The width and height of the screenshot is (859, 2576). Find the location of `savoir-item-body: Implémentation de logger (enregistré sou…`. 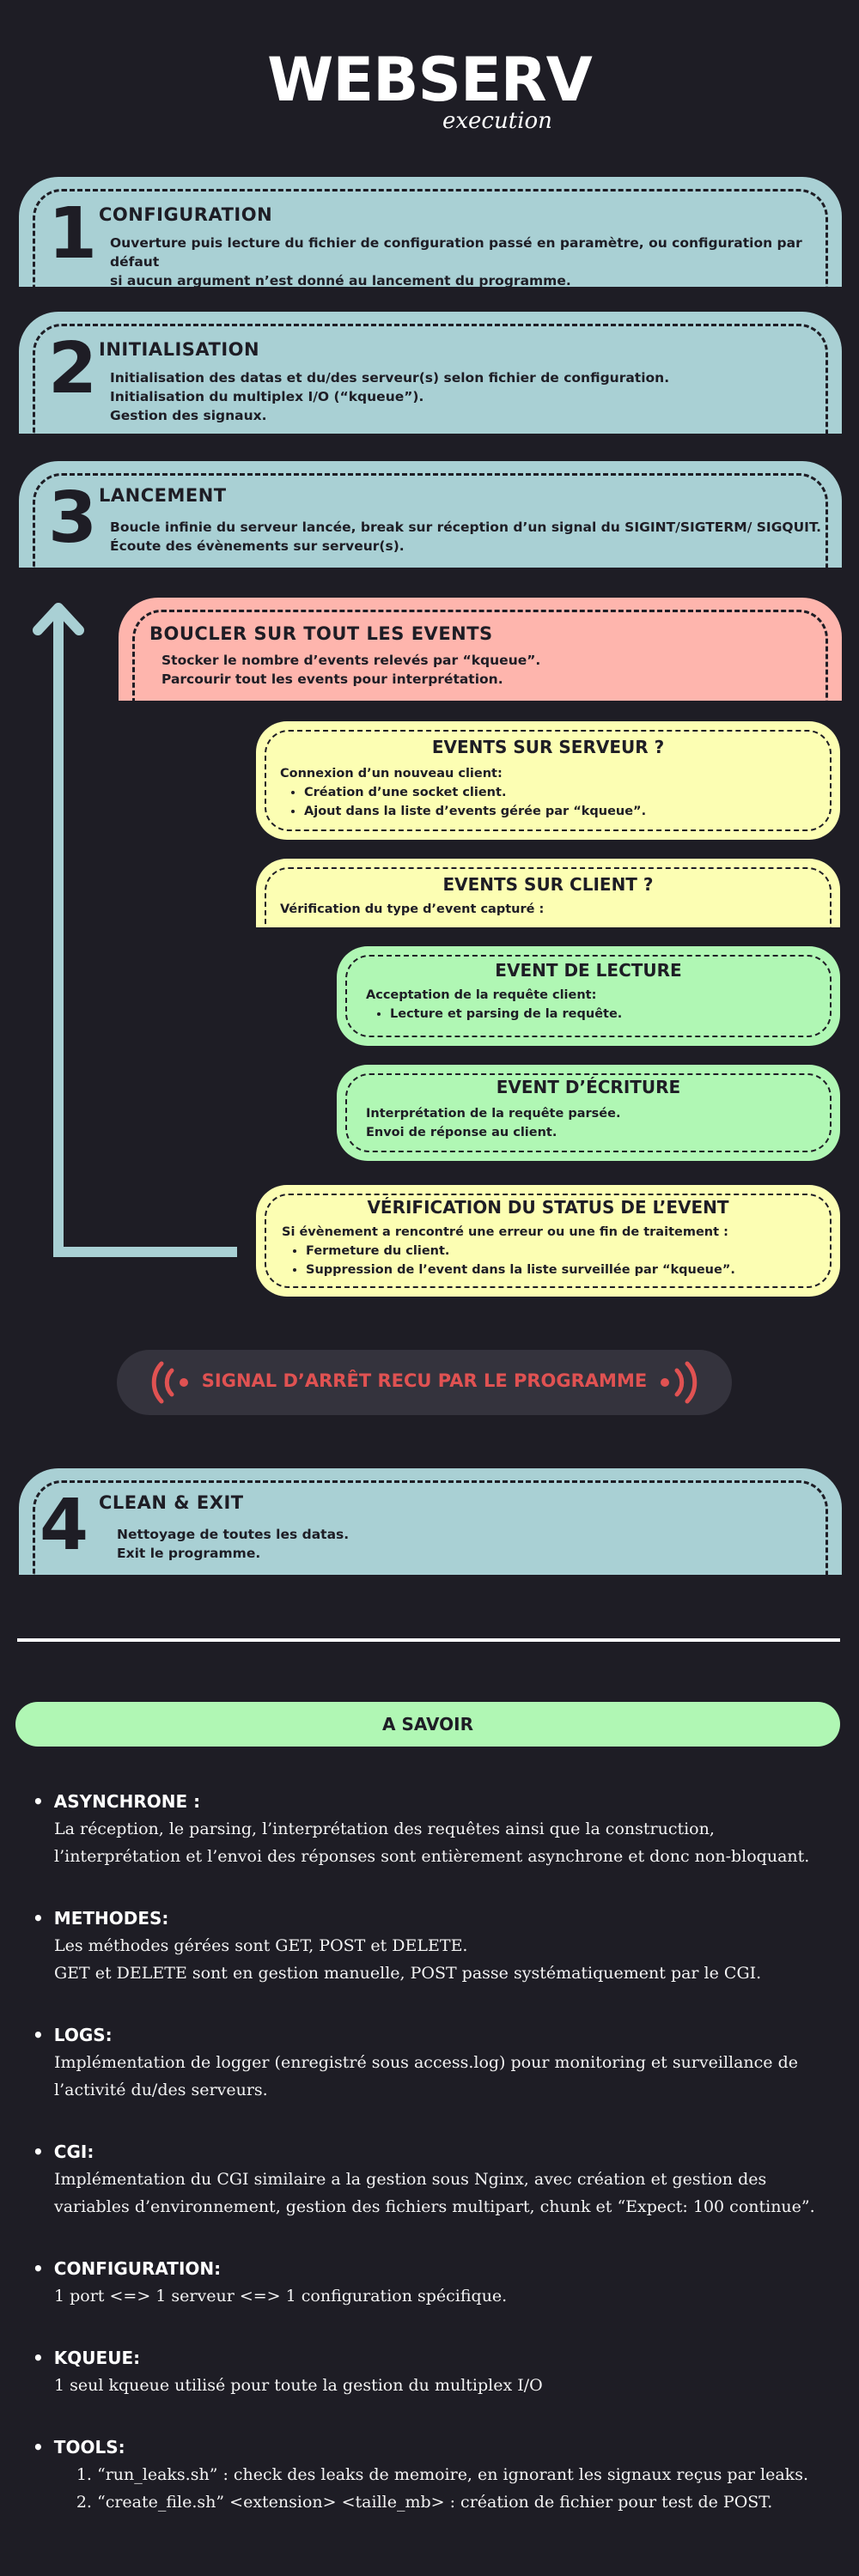

savoir-item-body: Implémentation de logger (enregistré sou… is located at coordinates (433, 2076).